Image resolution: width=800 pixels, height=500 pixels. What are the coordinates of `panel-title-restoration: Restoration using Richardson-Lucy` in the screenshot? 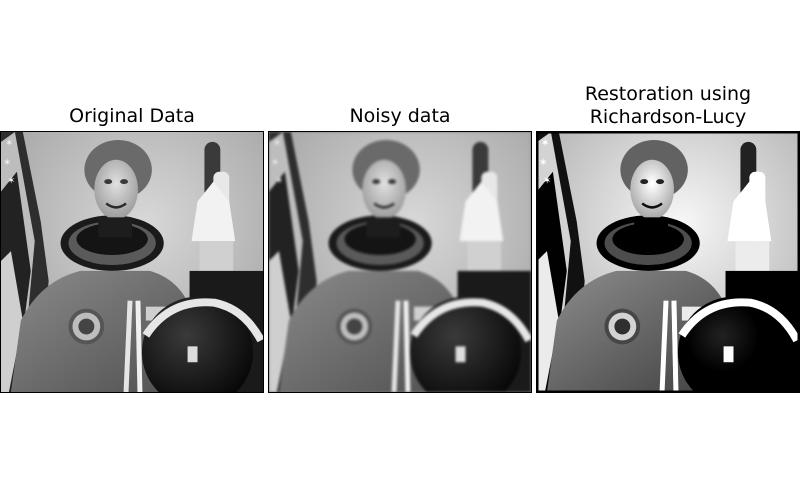 It's located at (668, 105).